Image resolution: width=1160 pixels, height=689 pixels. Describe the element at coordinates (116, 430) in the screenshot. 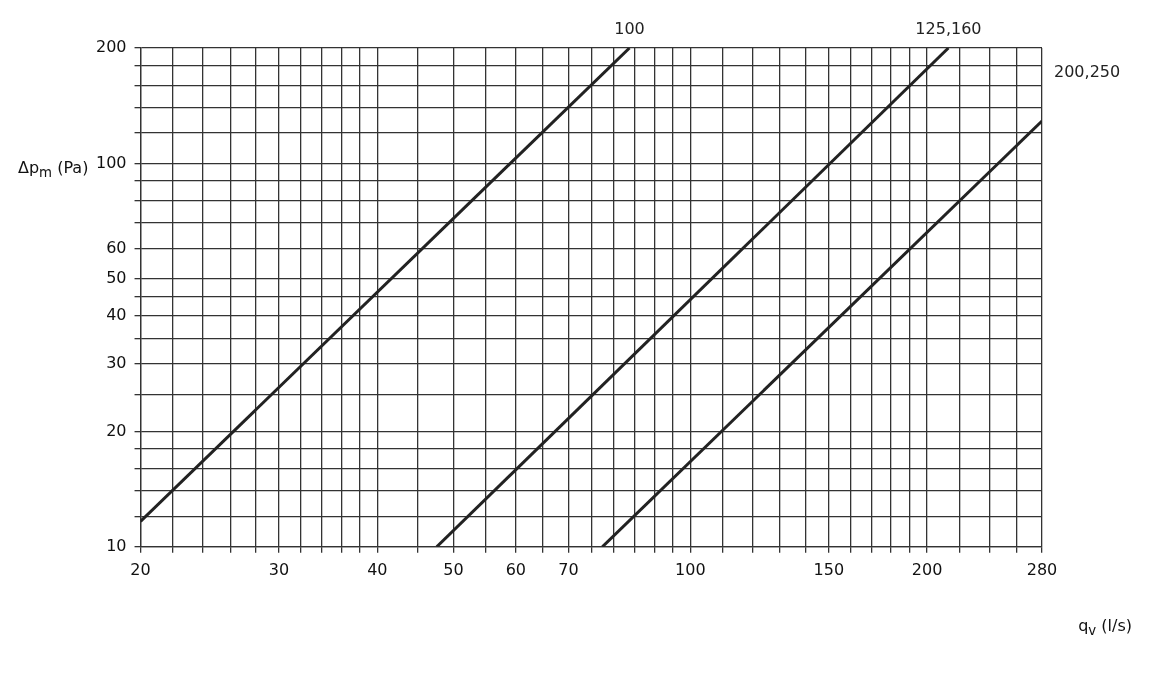

I see `y-tick-label: 20` at that location.